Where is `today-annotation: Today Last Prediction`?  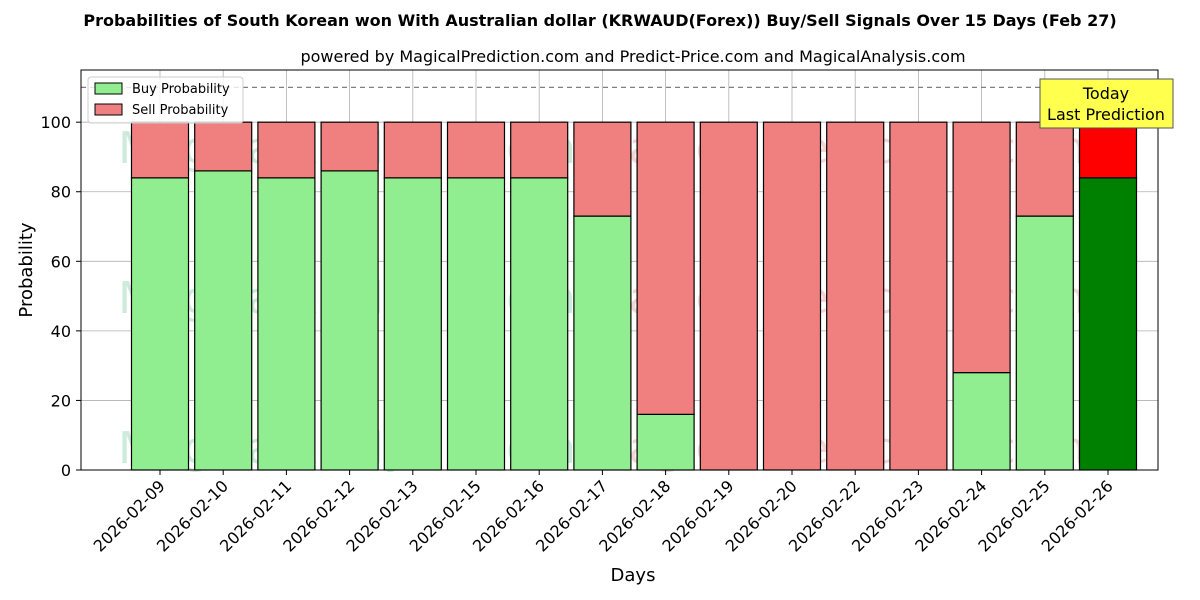 today-annotation: Today Last Prediction is located at coordinates (1106, 103).